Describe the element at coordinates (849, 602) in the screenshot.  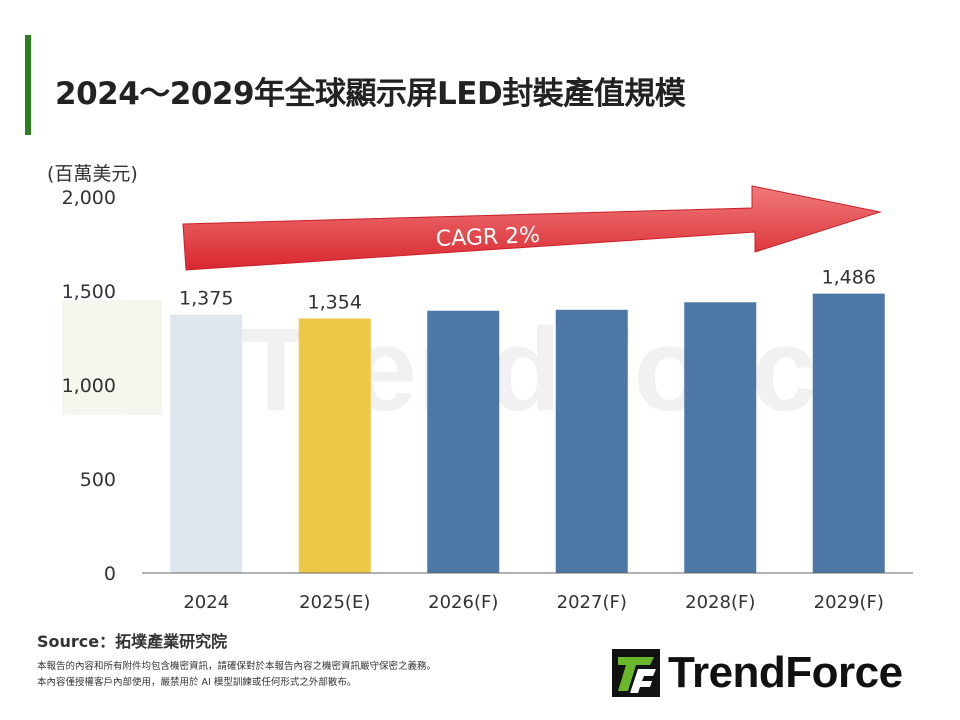
I see `x-tick-label: 2029(F)` at that location.